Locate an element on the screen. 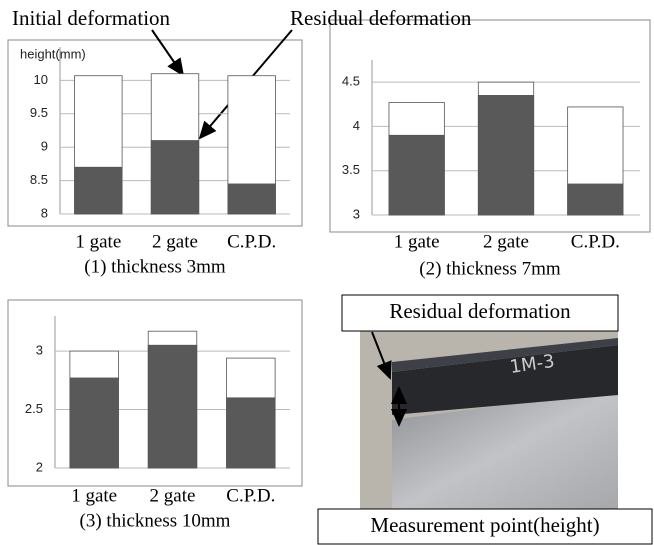 Image resolution: width=654 pixels, height=545 pixels. y-axis-label: height(mm) is located at coordinates (53, 53).